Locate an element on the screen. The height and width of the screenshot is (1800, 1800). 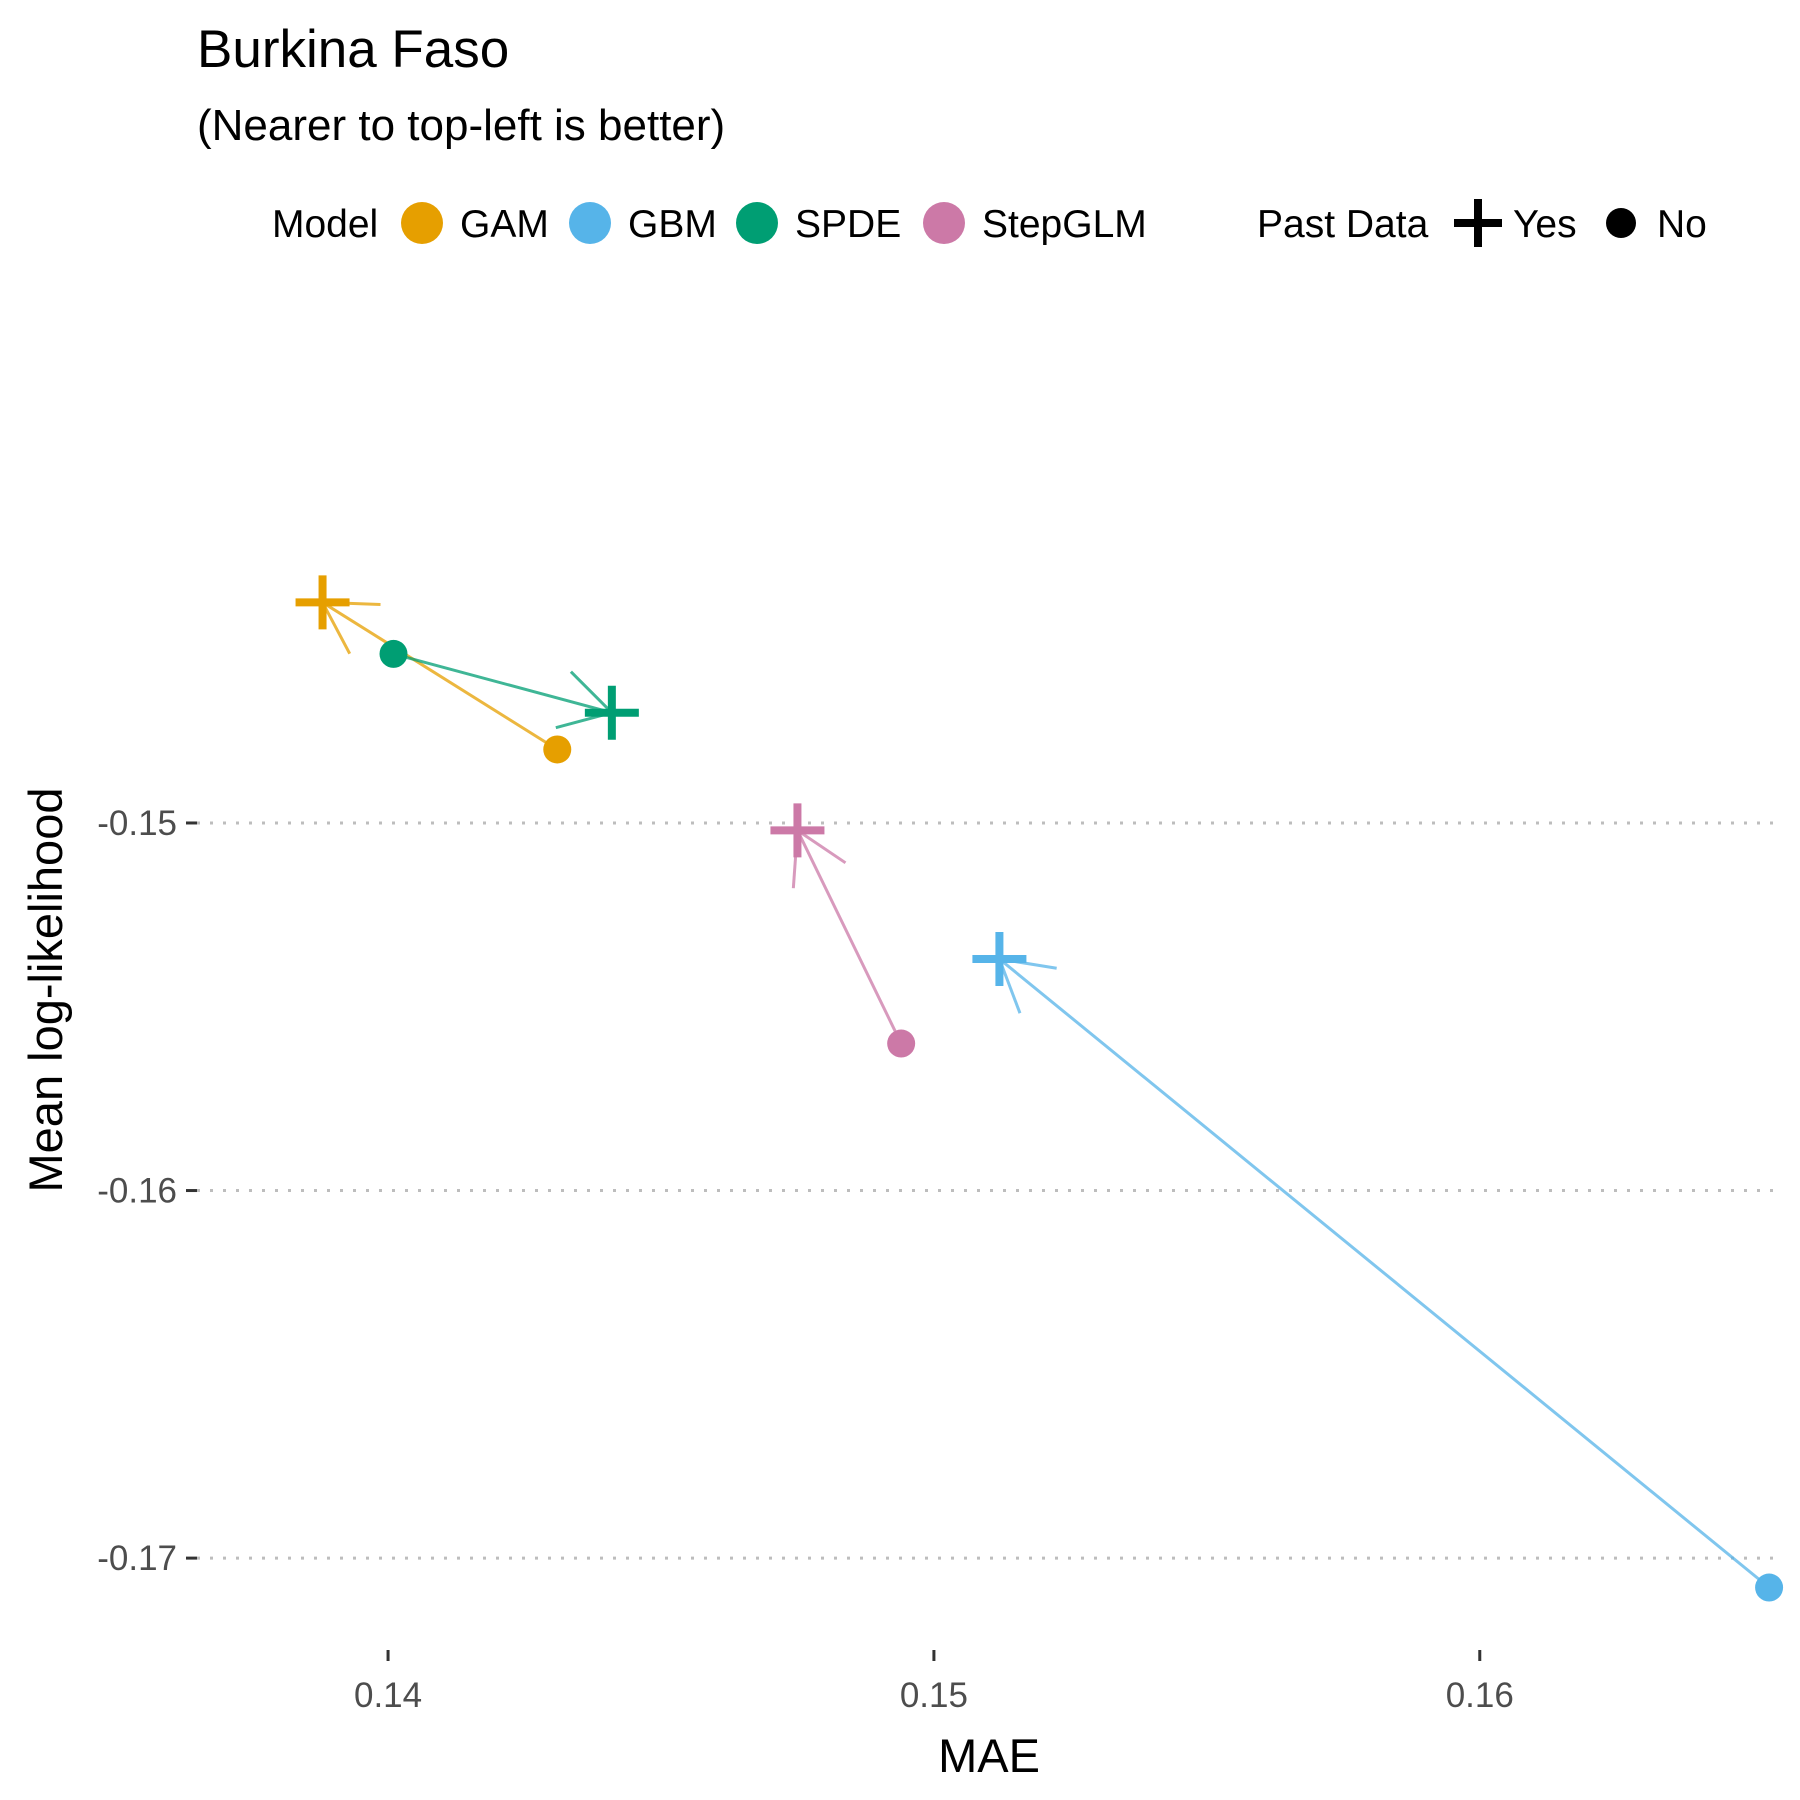
point-spde-yes is located at coordinates (611, 712).